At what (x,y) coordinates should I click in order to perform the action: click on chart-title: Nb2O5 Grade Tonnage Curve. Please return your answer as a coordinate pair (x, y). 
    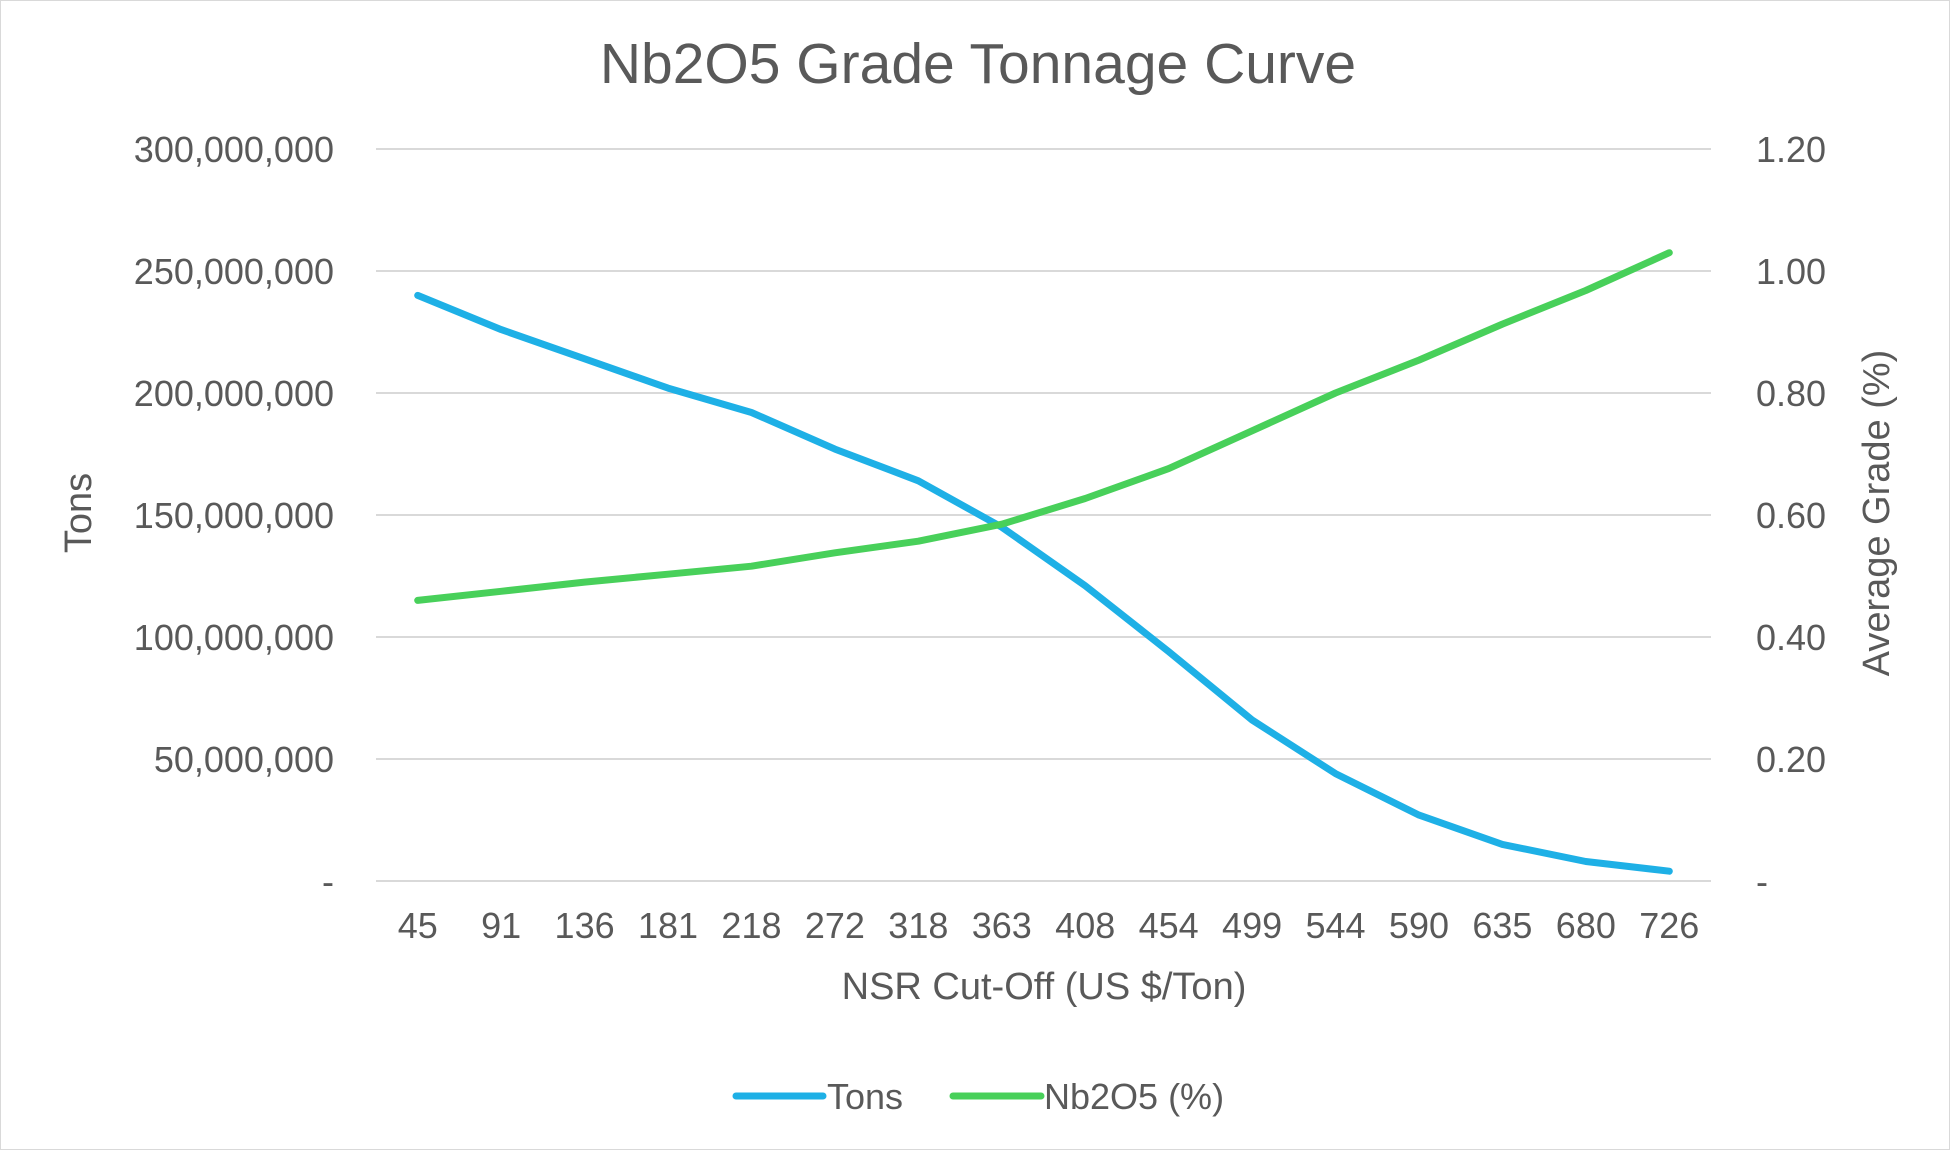
    Looking at the image, I should click on (978, 64).